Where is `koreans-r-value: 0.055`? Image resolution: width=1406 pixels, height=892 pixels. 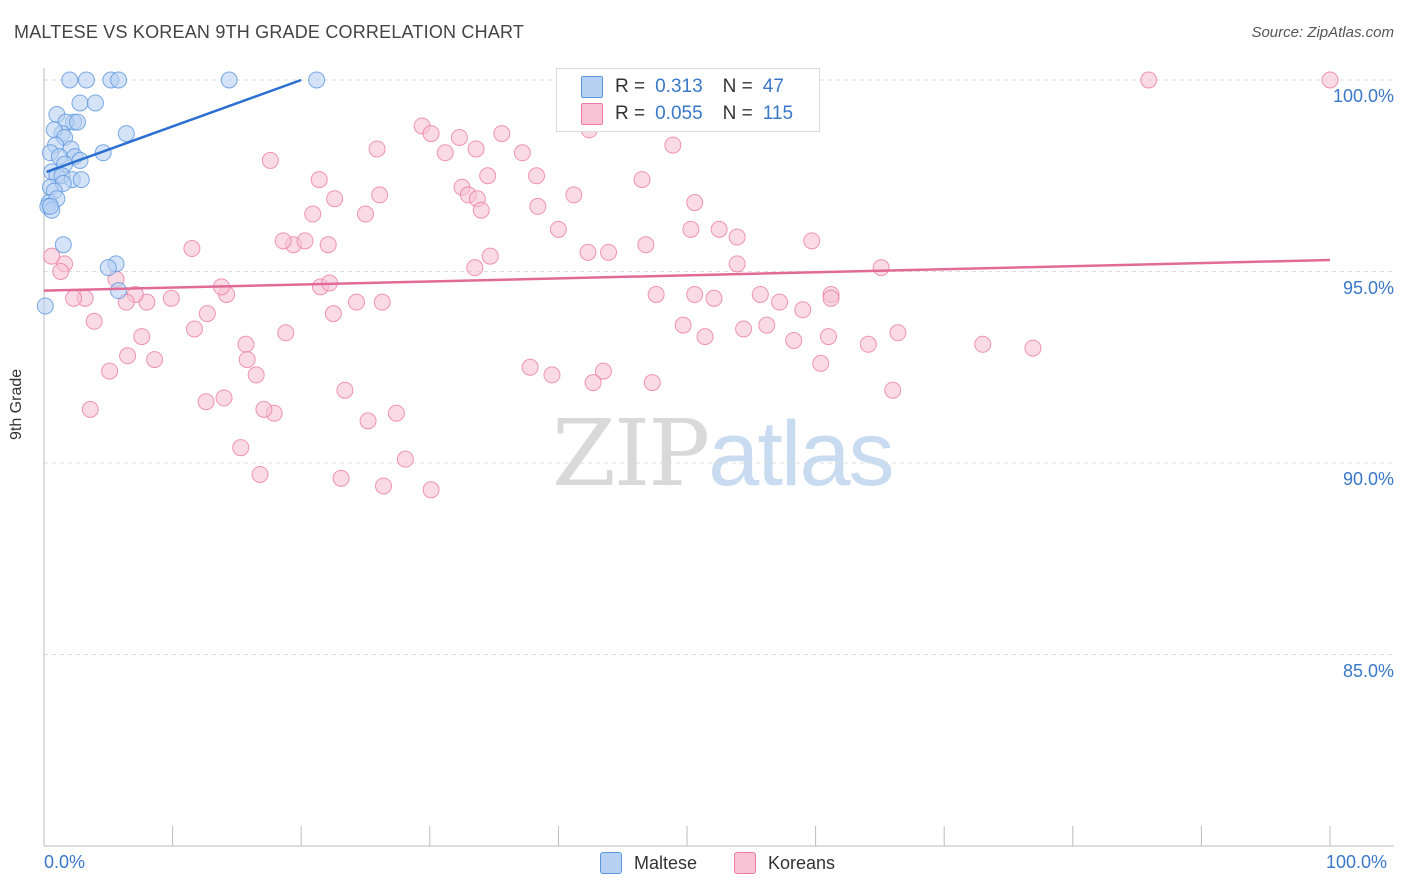 koreans-r-value: 0.055 is located at coordinates (679, 113).